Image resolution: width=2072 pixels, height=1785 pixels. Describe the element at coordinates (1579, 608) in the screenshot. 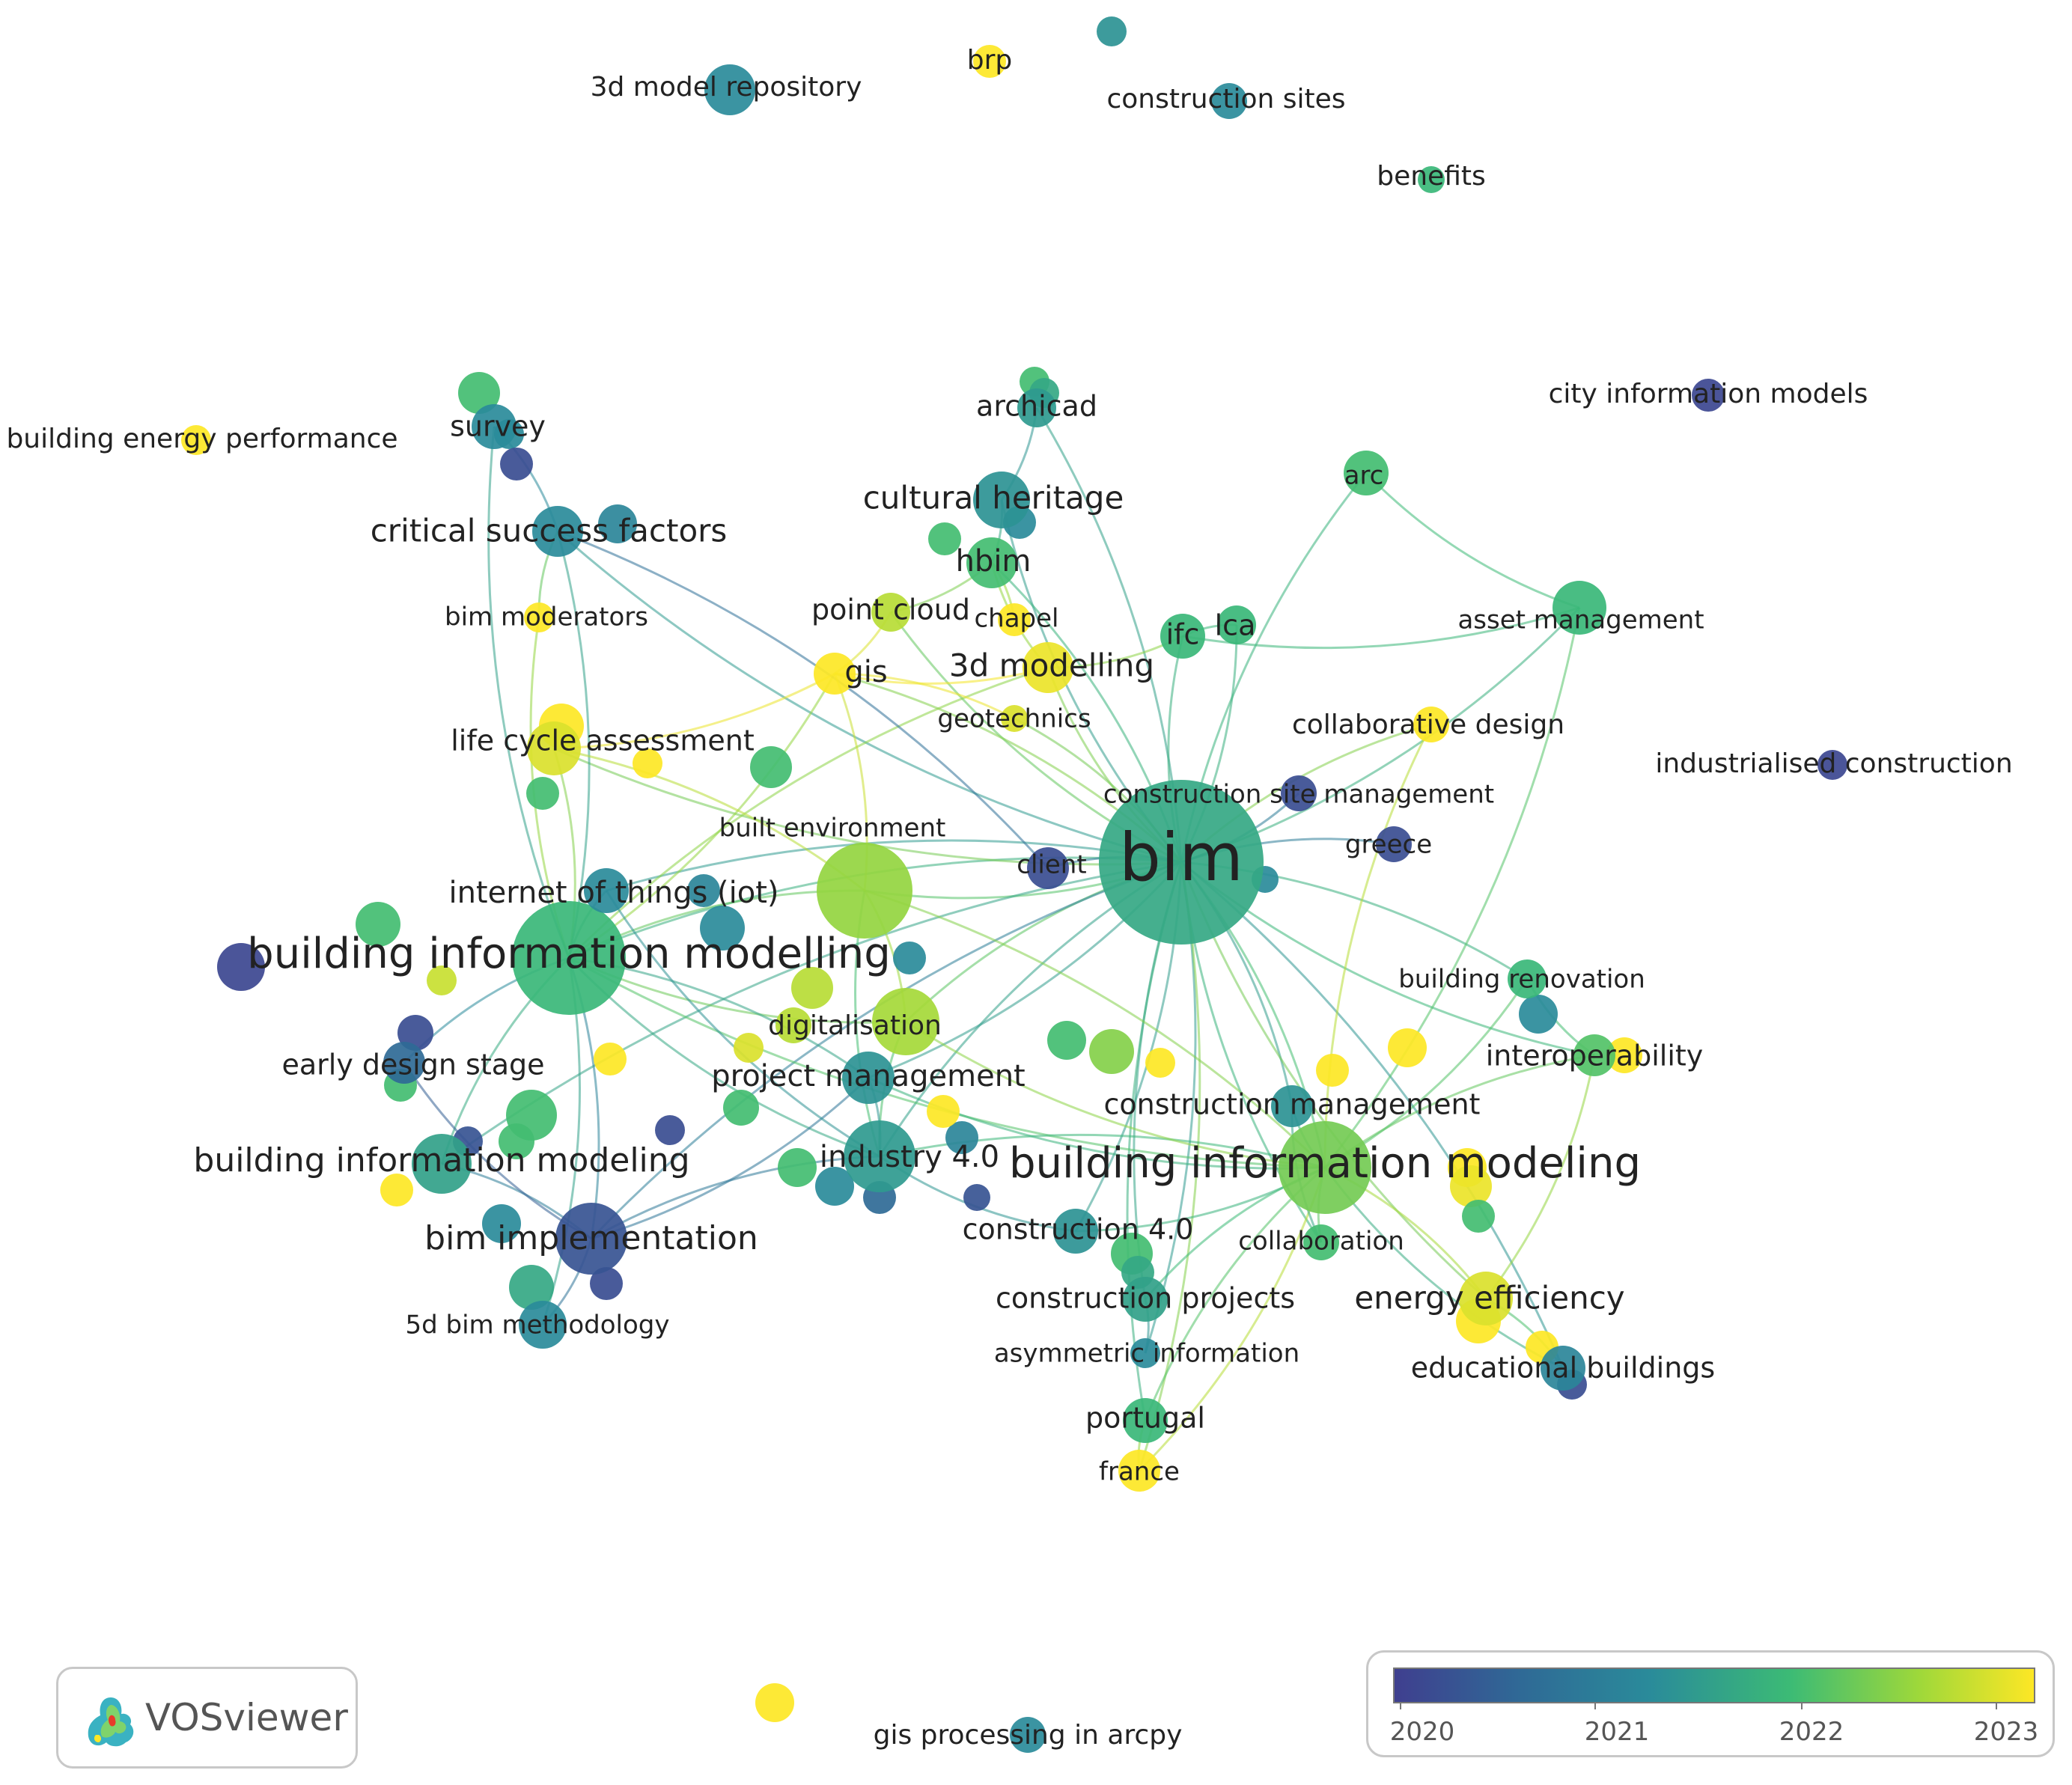

I see `node-asset` at that location.